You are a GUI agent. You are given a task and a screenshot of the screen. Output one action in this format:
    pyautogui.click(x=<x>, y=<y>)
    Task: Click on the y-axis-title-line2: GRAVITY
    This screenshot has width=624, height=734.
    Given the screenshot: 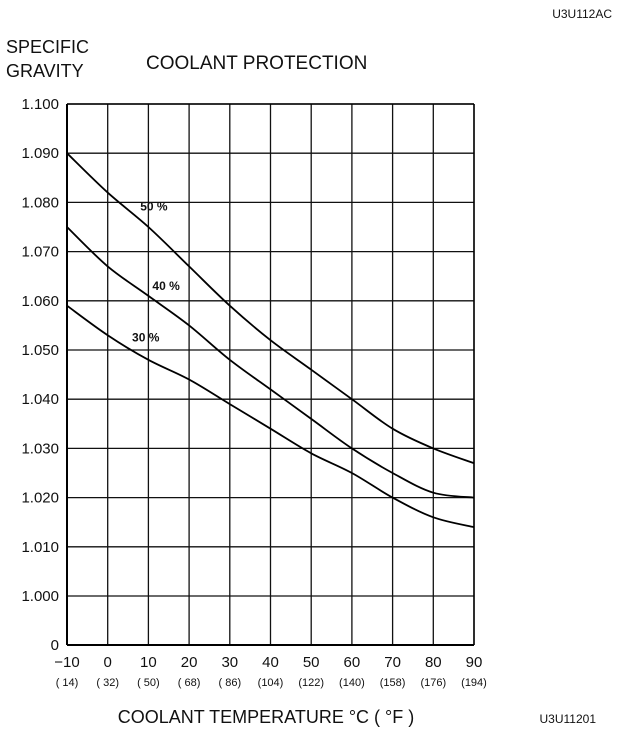 What is the action you would take?
    pyautogui.click(x=45, y=71)
    